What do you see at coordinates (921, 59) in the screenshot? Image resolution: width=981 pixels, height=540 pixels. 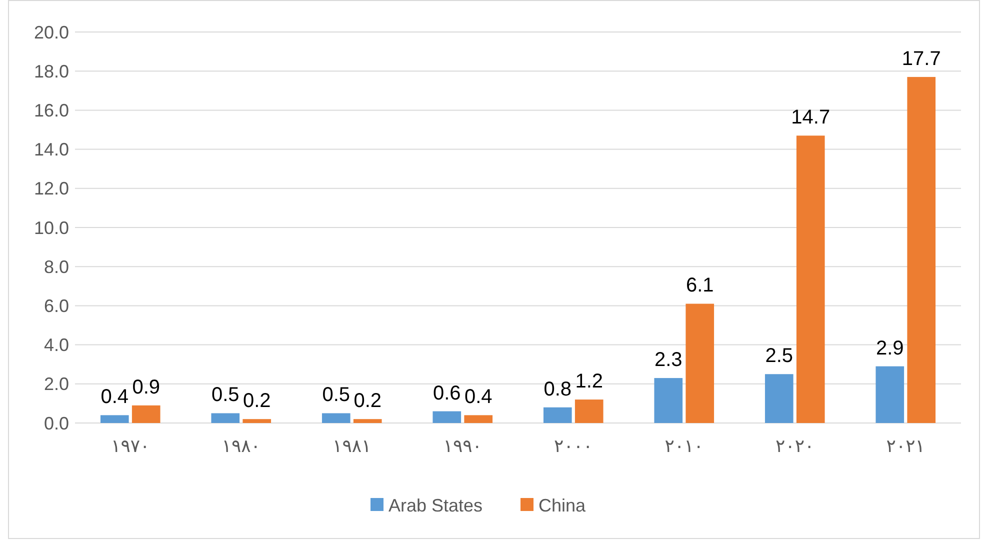 I see `data-label: 17.7` at bounding box center [921, 59].